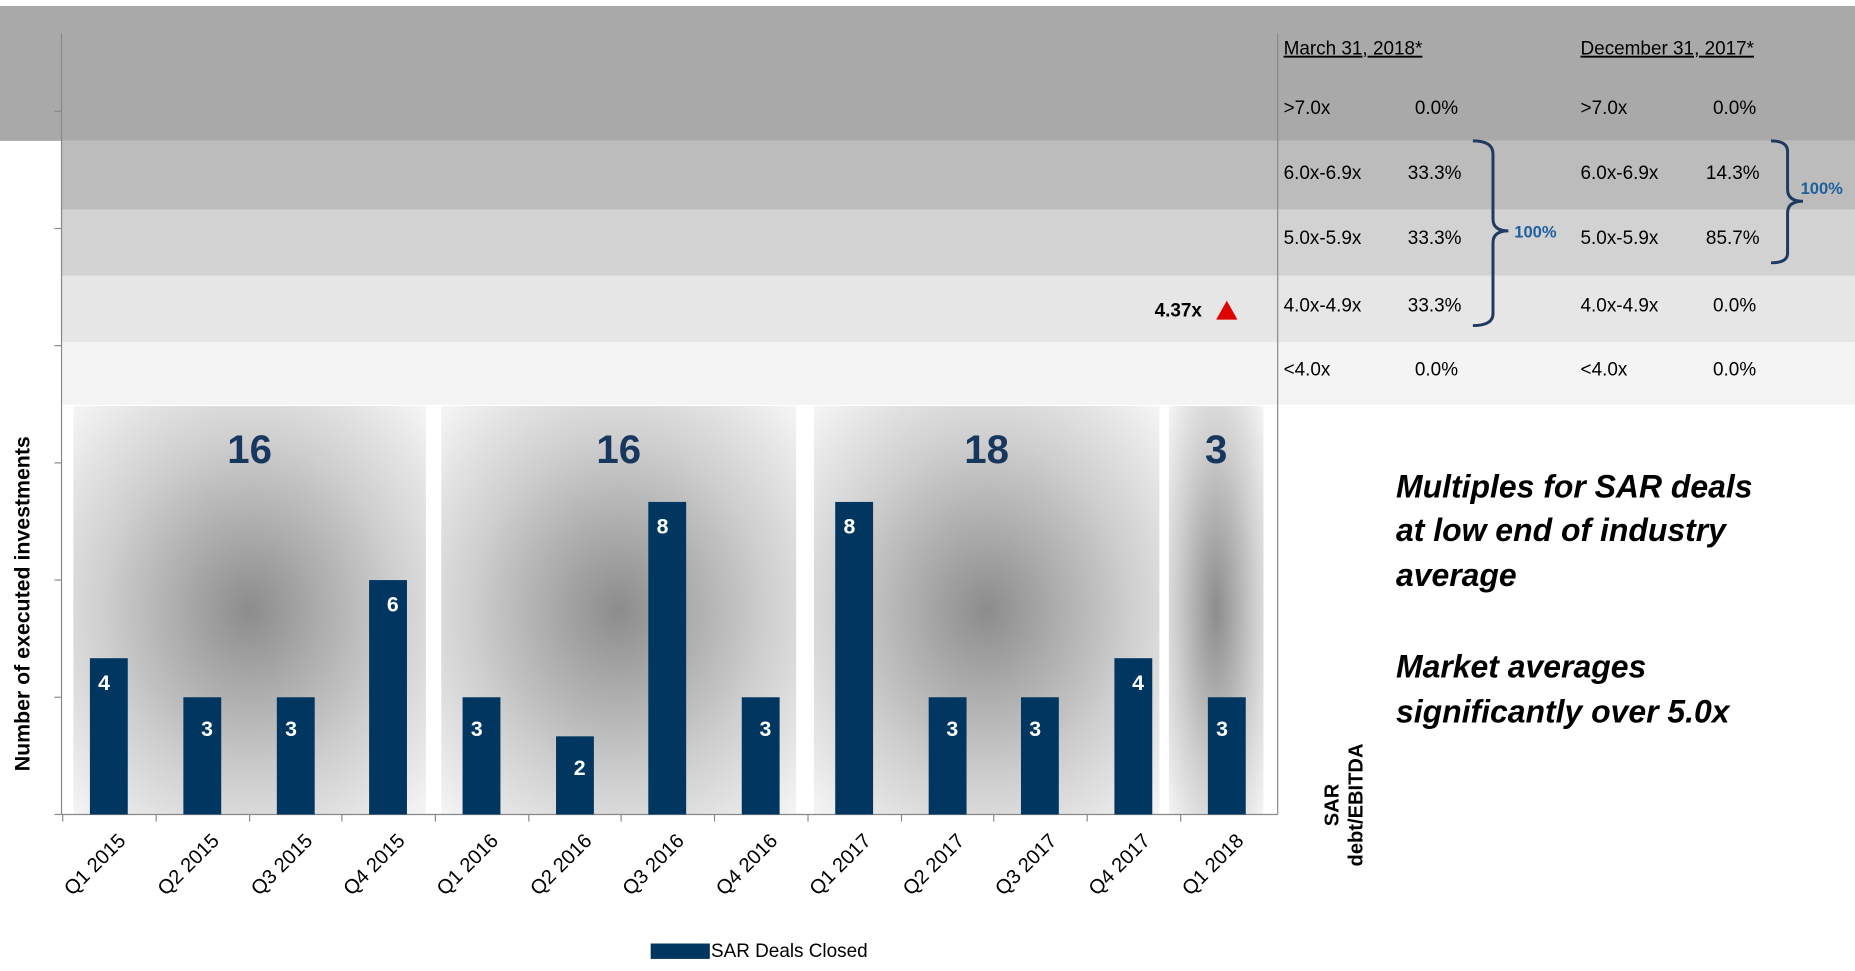 The image size is (1855, 971). I want to click on legend-swatch, so click(680, 951).